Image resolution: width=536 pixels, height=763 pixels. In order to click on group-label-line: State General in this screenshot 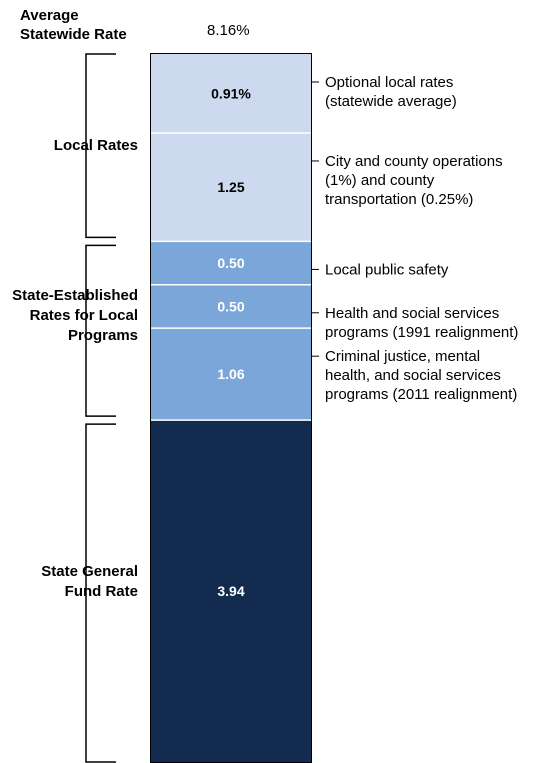, I will do `click(89, 571)`.